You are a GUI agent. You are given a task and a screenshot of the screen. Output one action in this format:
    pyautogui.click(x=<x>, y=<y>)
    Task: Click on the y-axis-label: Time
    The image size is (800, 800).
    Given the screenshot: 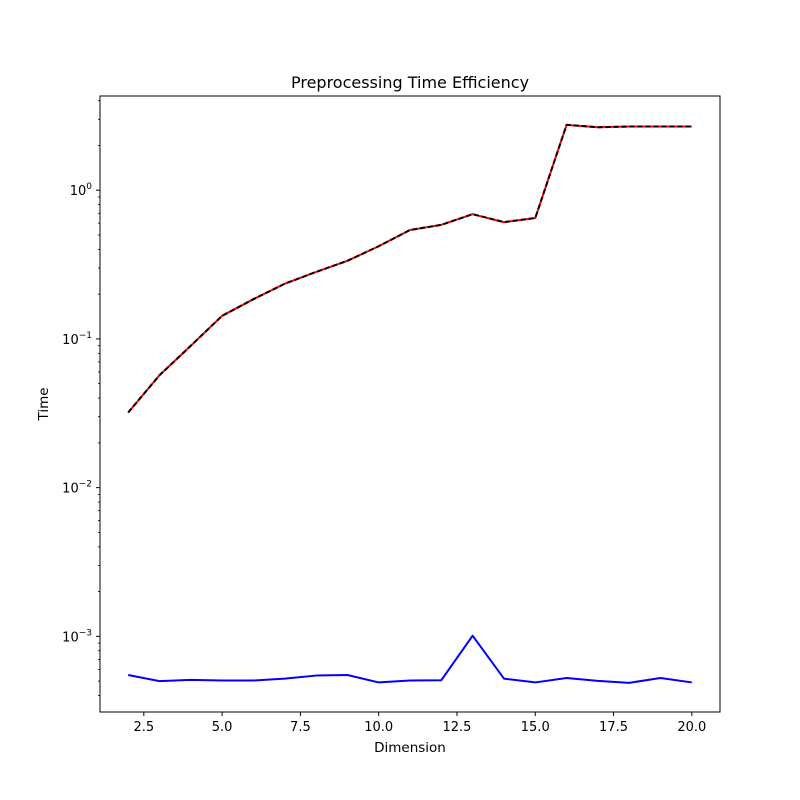 What is the action you would take?
    pyautogui.click(x=44, y=404)
    